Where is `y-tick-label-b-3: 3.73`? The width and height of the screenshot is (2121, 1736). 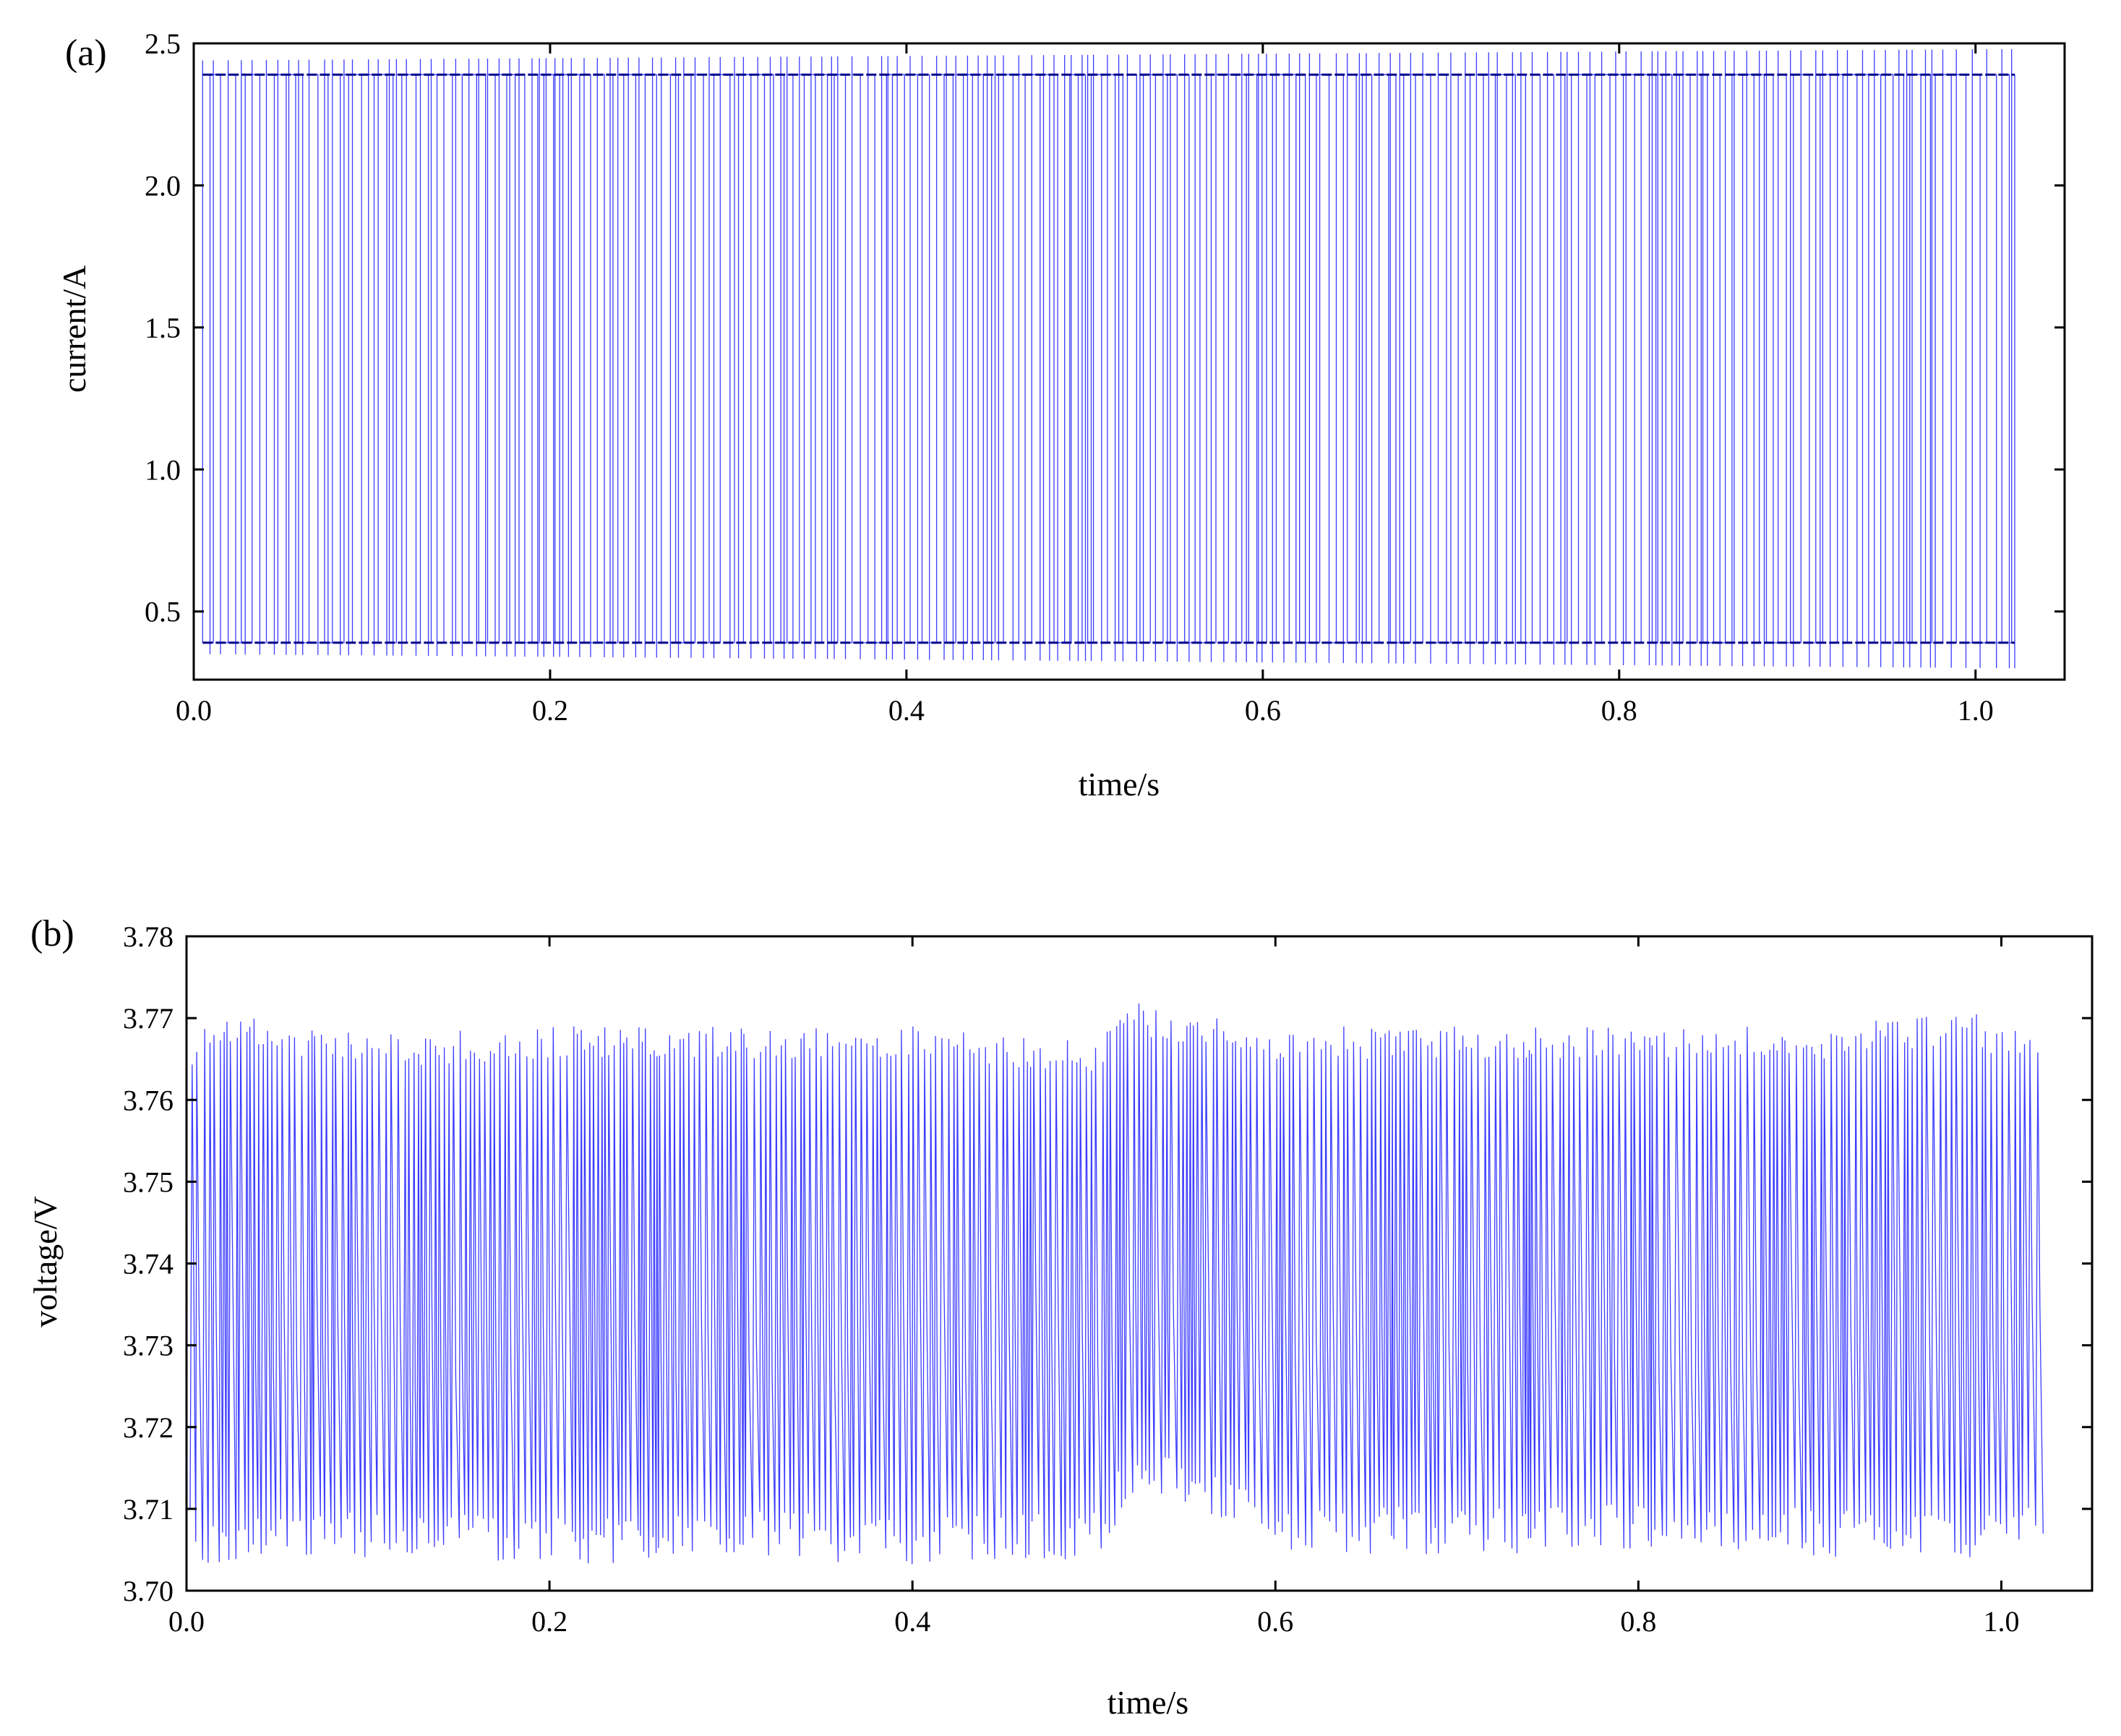
y-tick-label-b-3: 3.73 is located at coordinates (148, 1346).